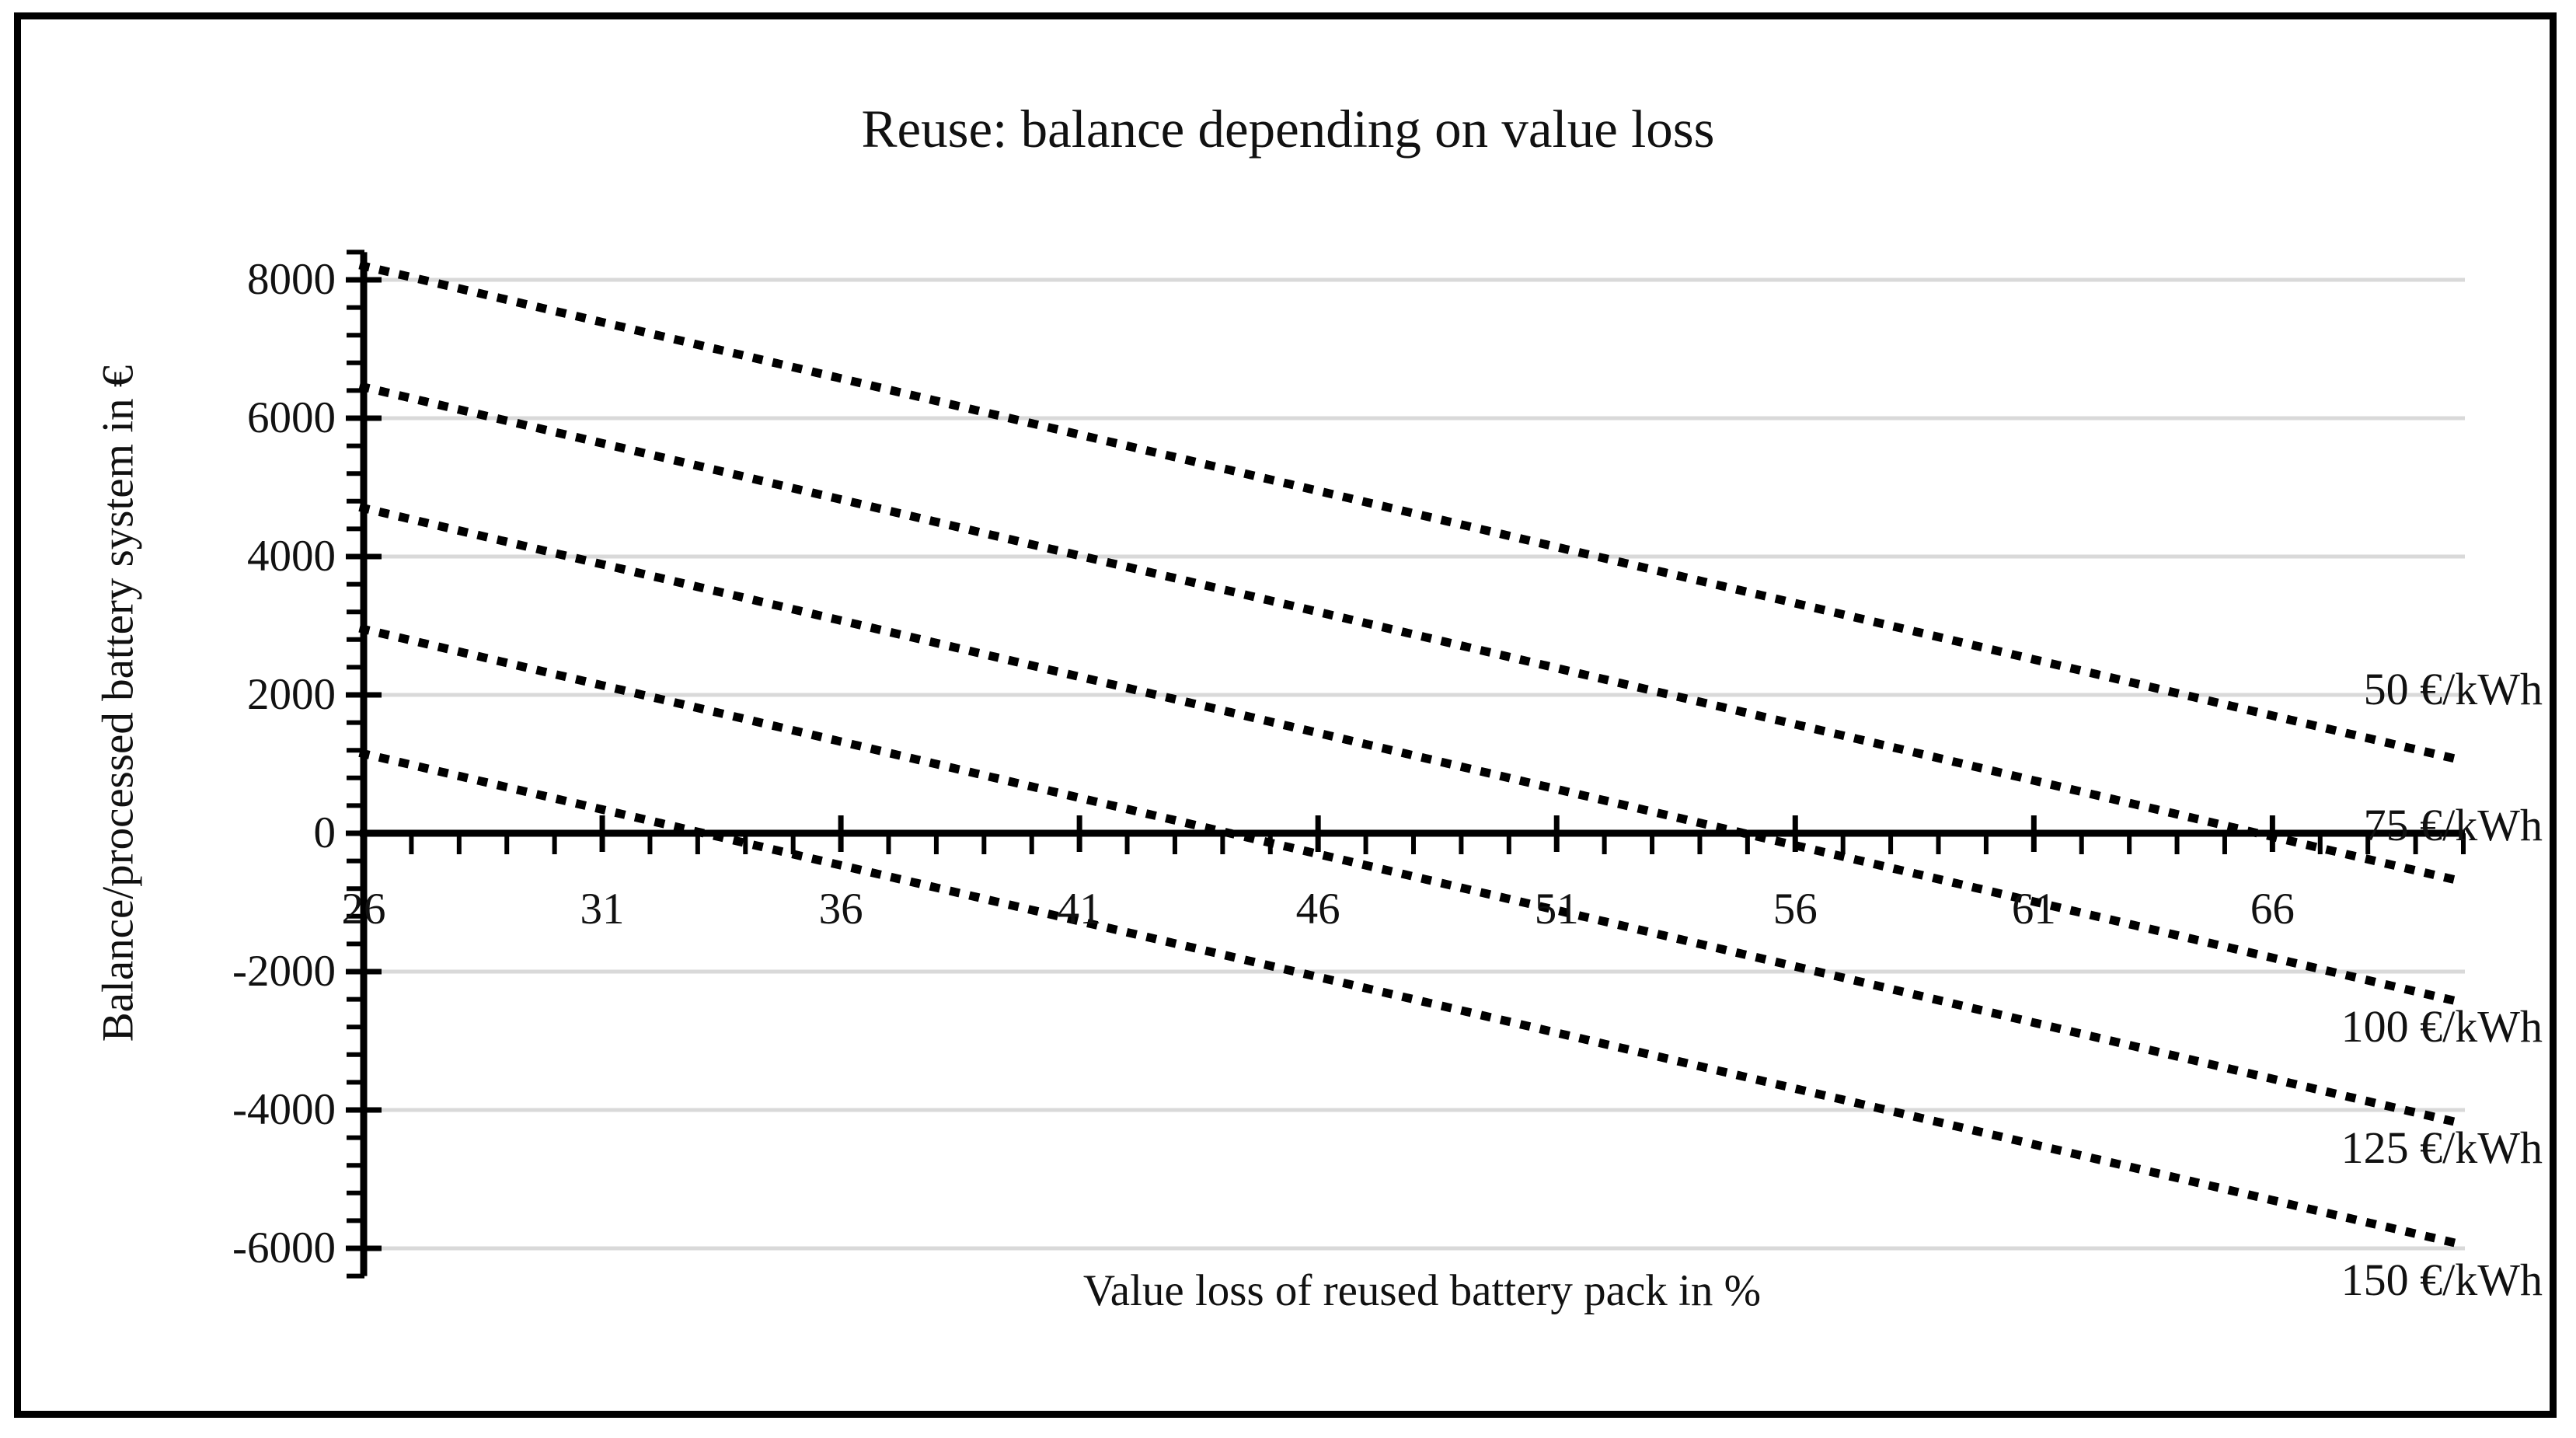 The image size is (2576, 1438). What do you see at coordinates (291, 694) in the screenshot?
I see `y-tick-label-2000: 2000` at bounding box center [291, 694].